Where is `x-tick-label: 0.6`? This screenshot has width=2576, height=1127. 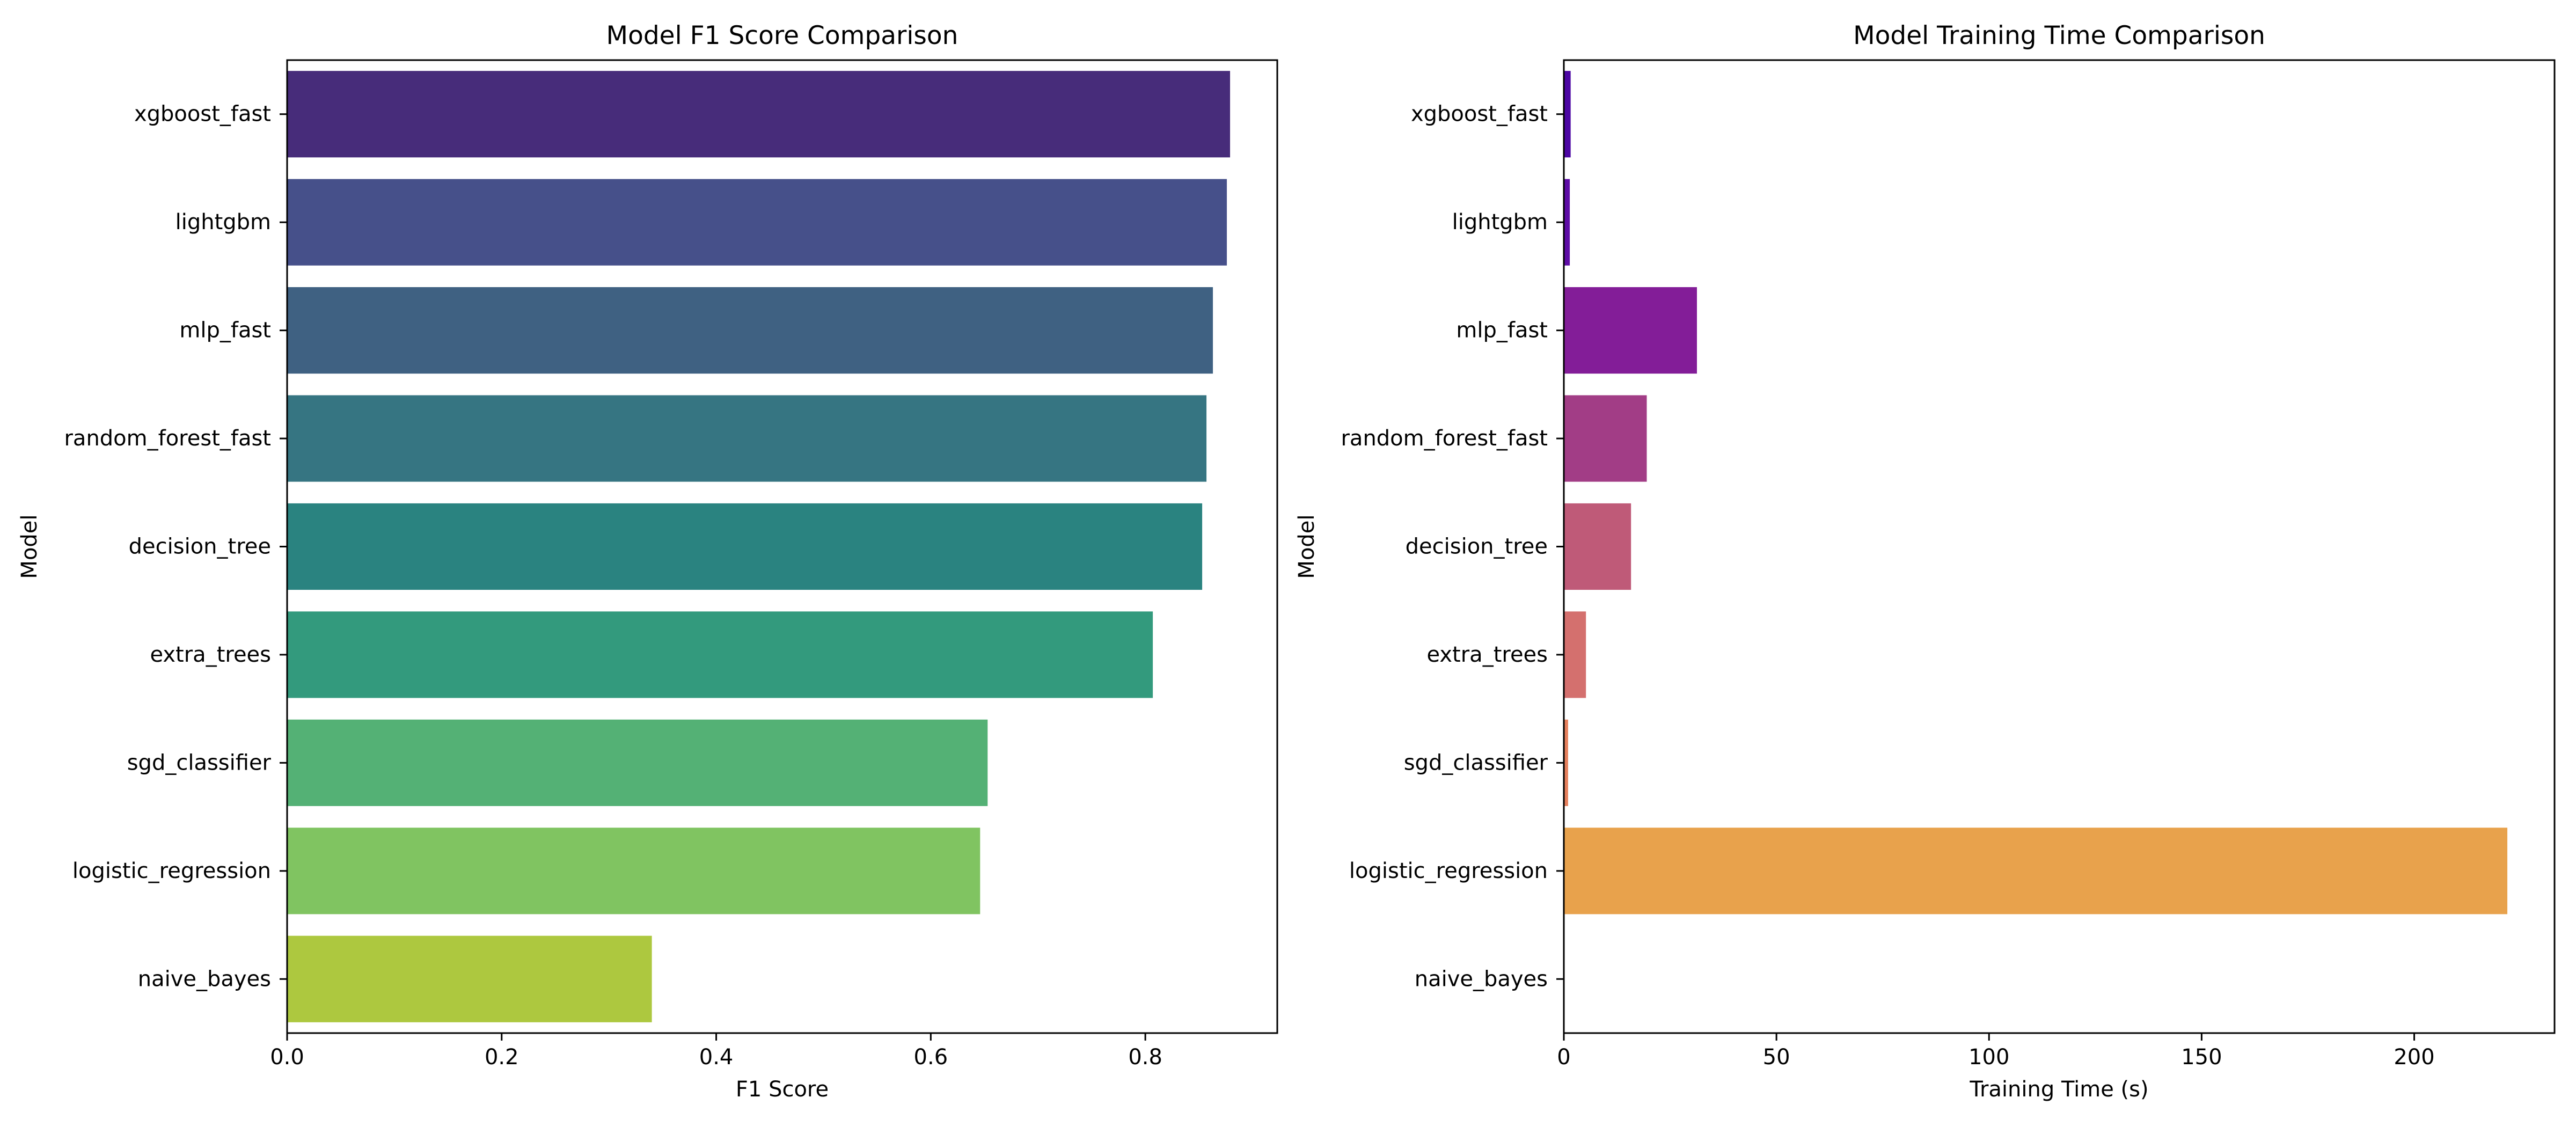
x-tick-label: 0.6 is located at coordinates (931, 1057).